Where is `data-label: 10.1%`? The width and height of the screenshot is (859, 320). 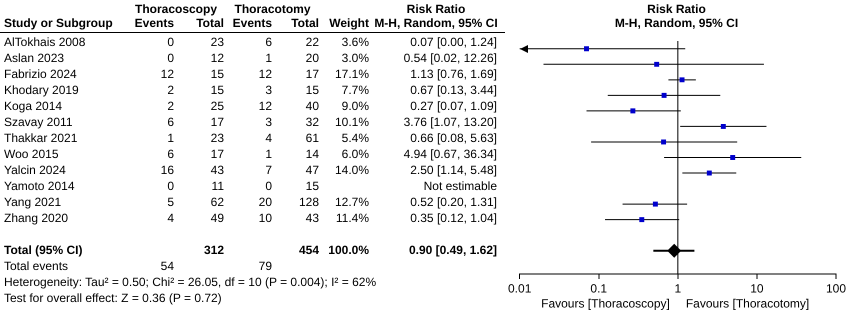
data-label: 10.1% is located at coordinates (351, 122).